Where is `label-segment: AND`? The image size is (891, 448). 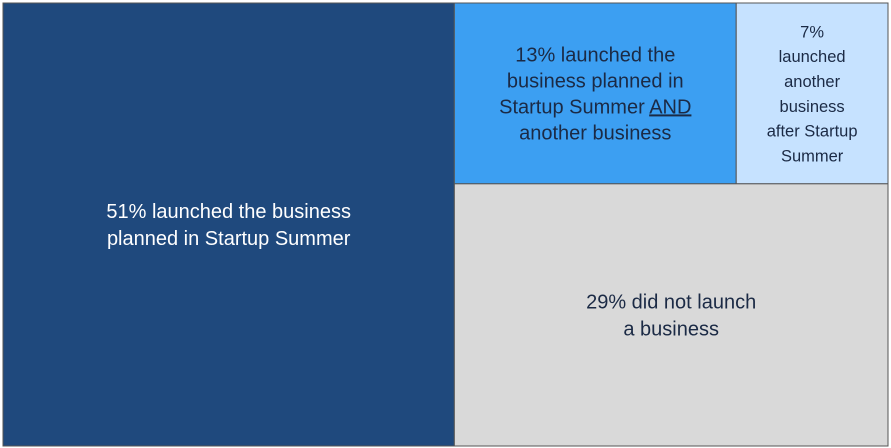
label-segment: AND is located at coordinates (670, 108).